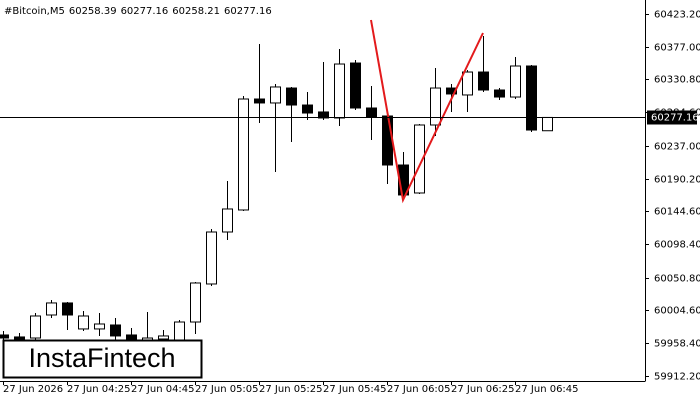  I want to click on y-tick-label: 60237.00, so click(677, 147).